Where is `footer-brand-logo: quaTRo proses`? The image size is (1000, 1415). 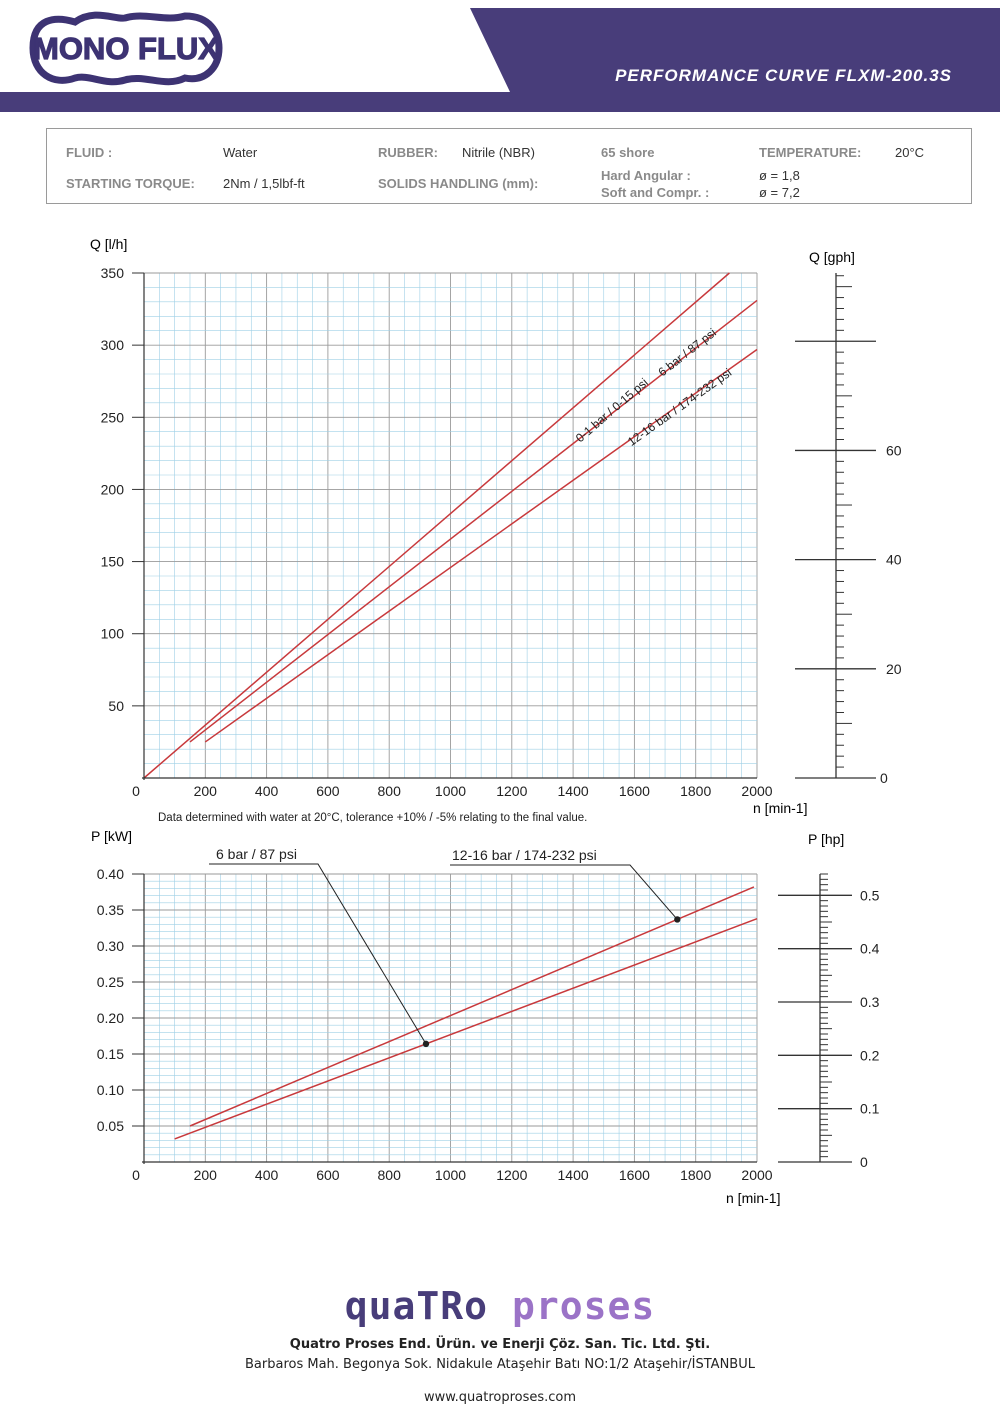
footer-brand-logo: quaTRo proses is located at coordinates (500, 1306).